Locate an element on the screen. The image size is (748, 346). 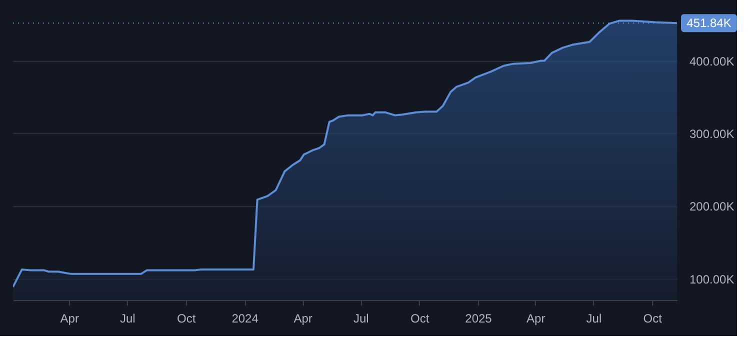
x-tick-label: 2024 is located at coordinates (245, 319).